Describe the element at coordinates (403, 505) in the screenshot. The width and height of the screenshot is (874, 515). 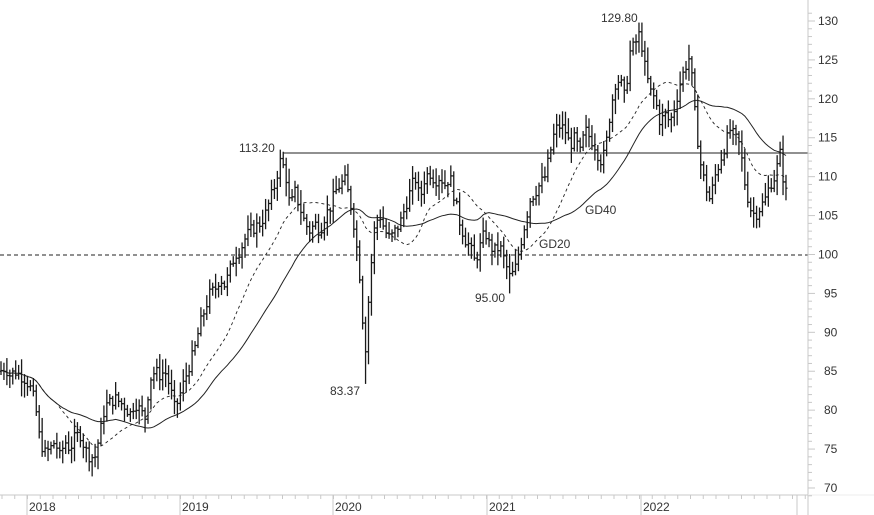
I see `x-axis-ticks: 2018 2019 2020 2021 2022` at that location.